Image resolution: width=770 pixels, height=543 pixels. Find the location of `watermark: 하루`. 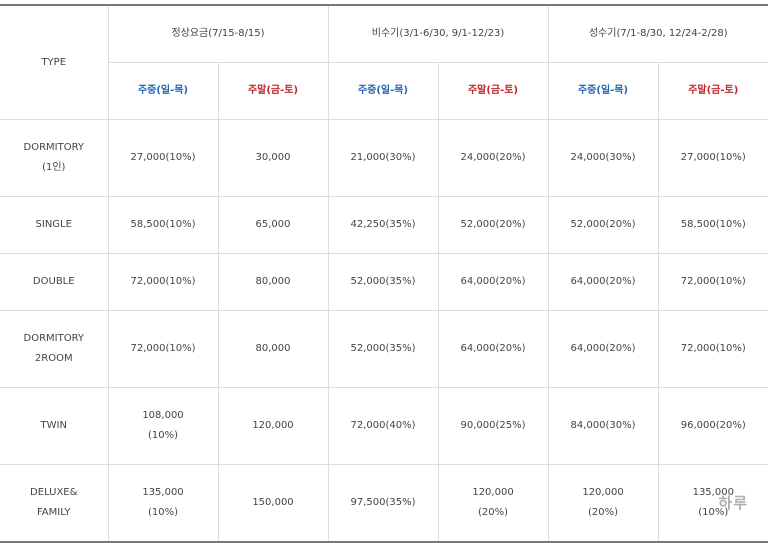

watermark: 하루 is located at coordinates (733, 503).